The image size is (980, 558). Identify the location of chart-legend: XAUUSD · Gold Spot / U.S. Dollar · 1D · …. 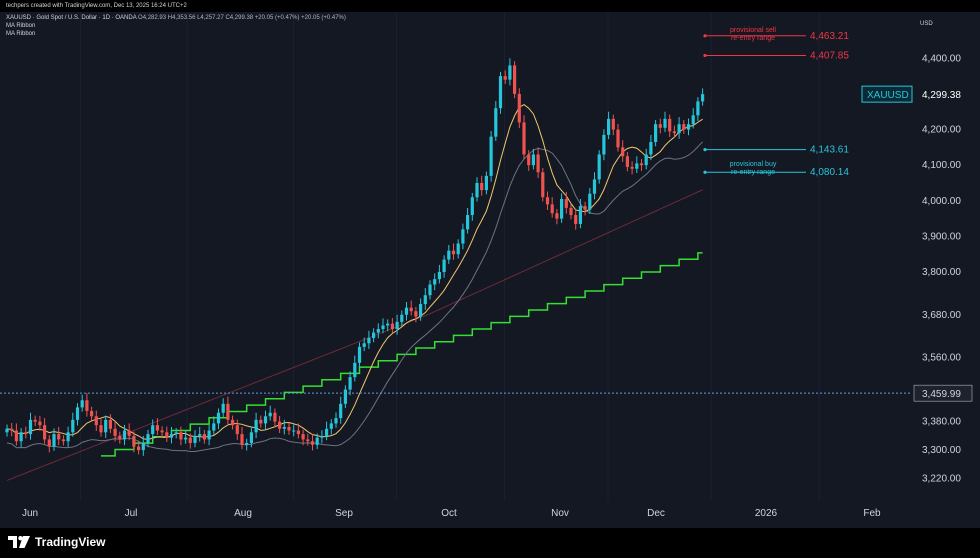
(176, 26).